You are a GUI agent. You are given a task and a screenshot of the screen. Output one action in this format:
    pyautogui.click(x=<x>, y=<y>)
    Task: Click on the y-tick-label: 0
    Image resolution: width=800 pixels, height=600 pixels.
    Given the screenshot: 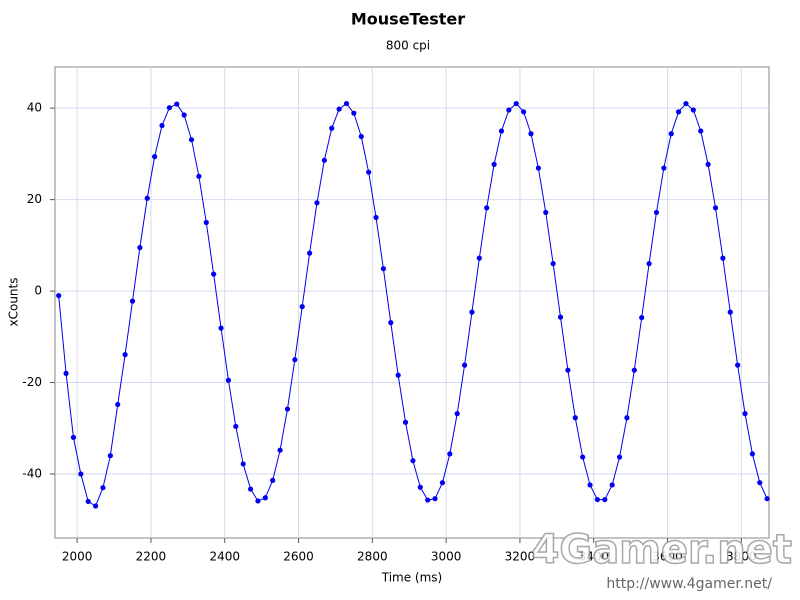 What is the action you would take?
    pyautogui.click(x=38, y=291)
    